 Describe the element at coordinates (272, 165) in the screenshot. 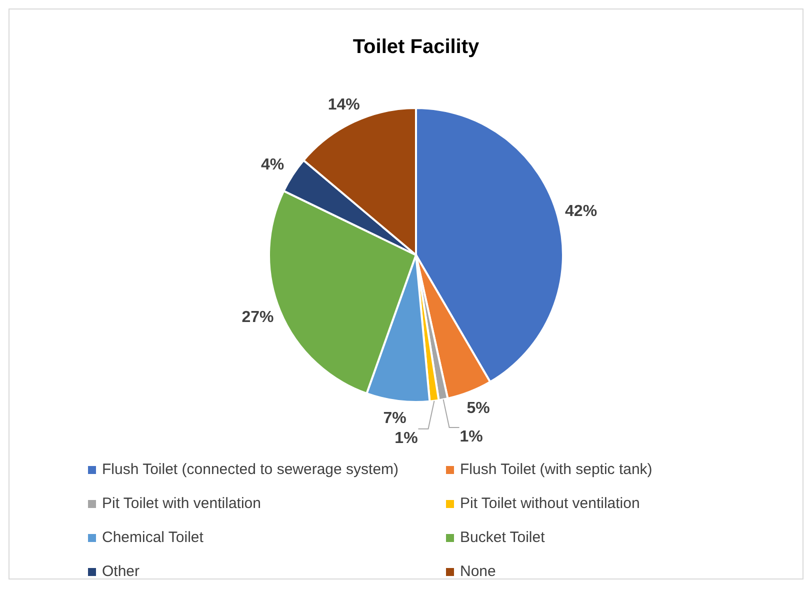

I see `data-label: 4%` at that location.